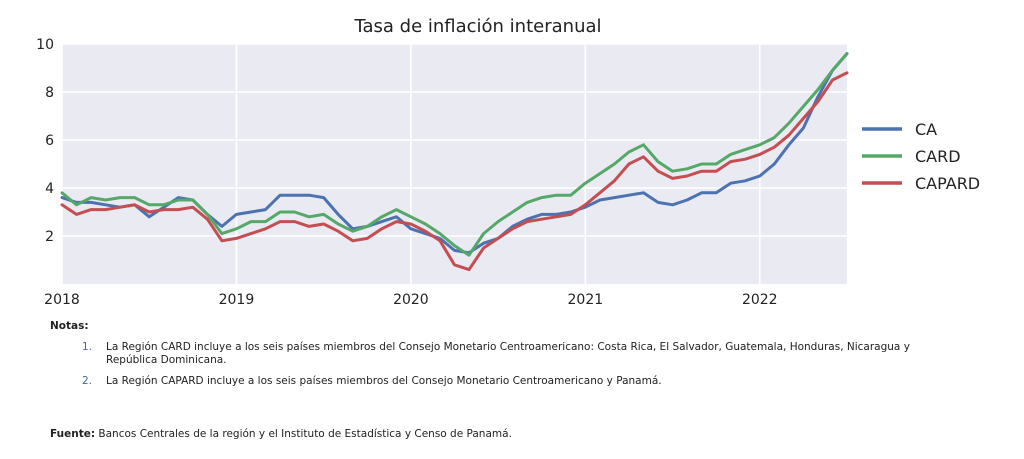  I want to click on x-tick-label: 2021, so click(586, 300).